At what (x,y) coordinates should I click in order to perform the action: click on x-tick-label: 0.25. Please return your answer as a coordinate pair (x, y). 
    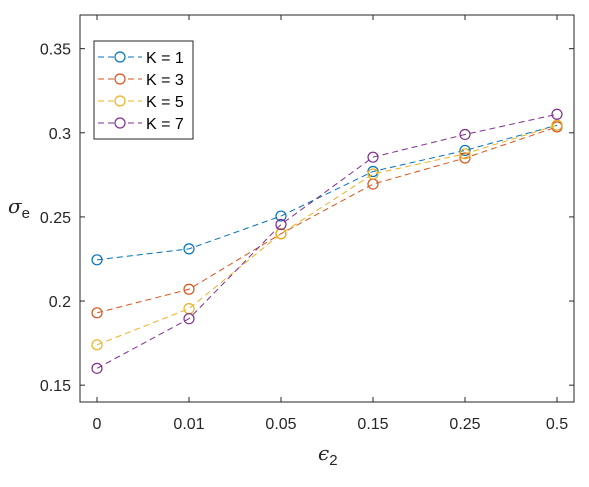
    Looking at the image, I should click on (464, 424).